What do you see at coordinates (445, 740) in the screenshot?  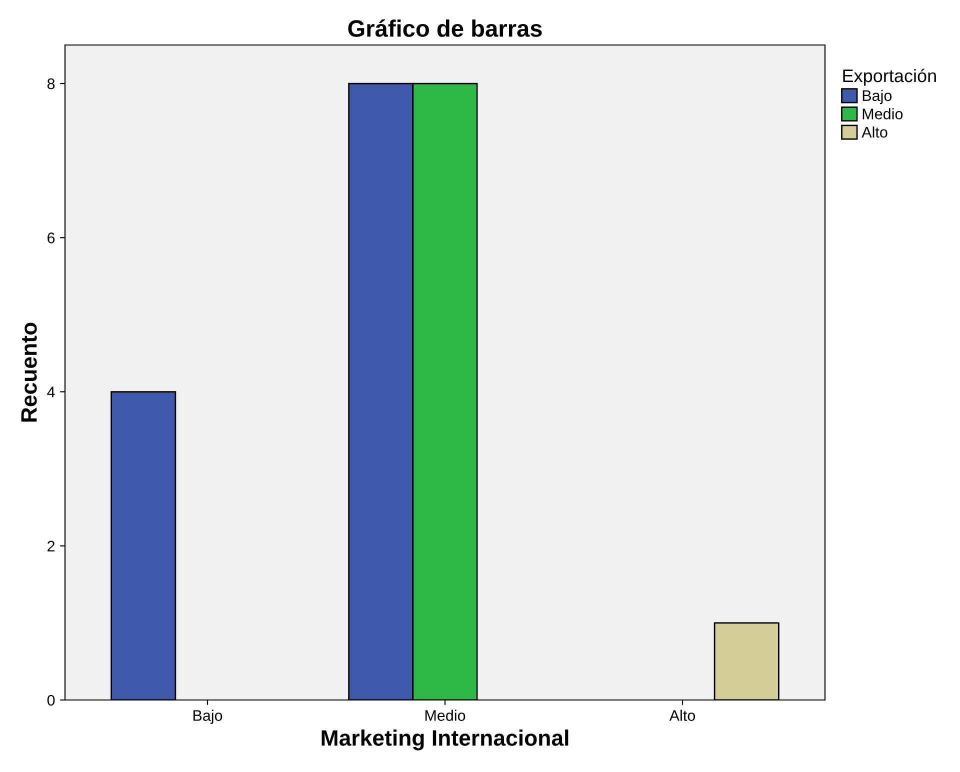 I see `x-axis-title: Marketing Internacional` at bounding box center [445, 740].